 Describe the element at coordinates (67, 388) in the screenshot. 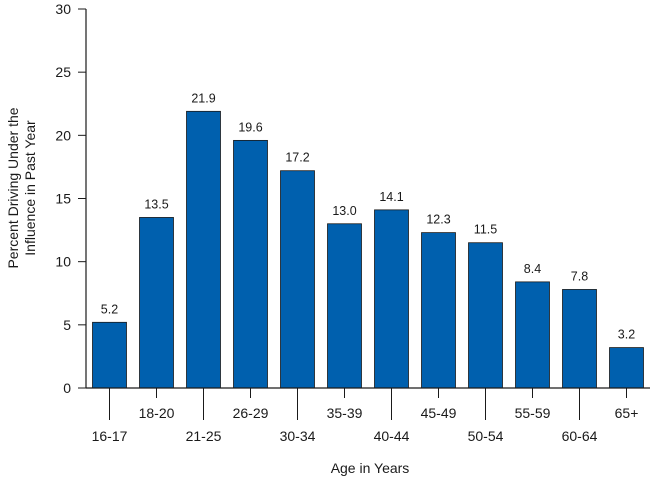

I see `y-tick-label: 0` at that location.